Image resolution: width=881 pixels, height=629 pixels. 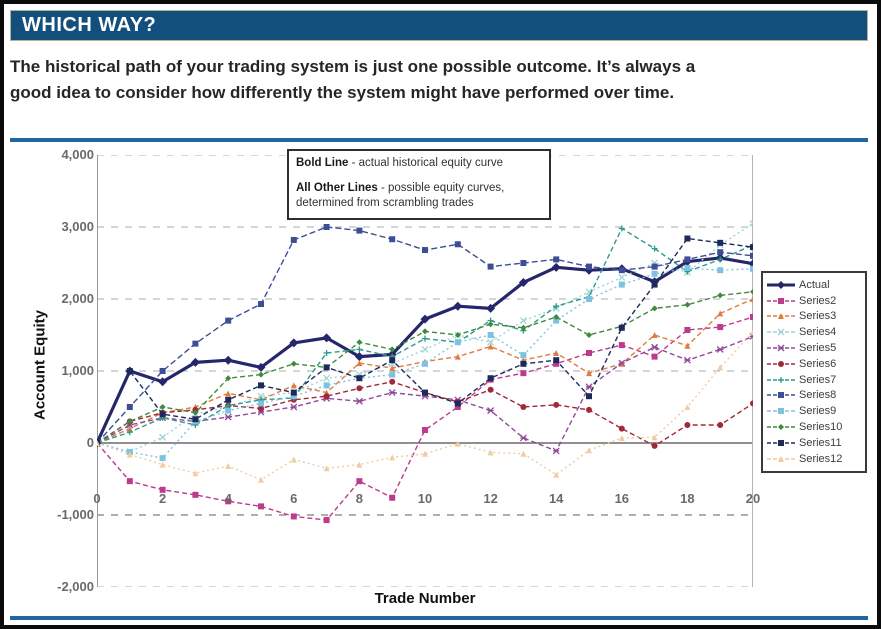 I want to click on legend-item-series6: Series6, so click(x=814, y=364).